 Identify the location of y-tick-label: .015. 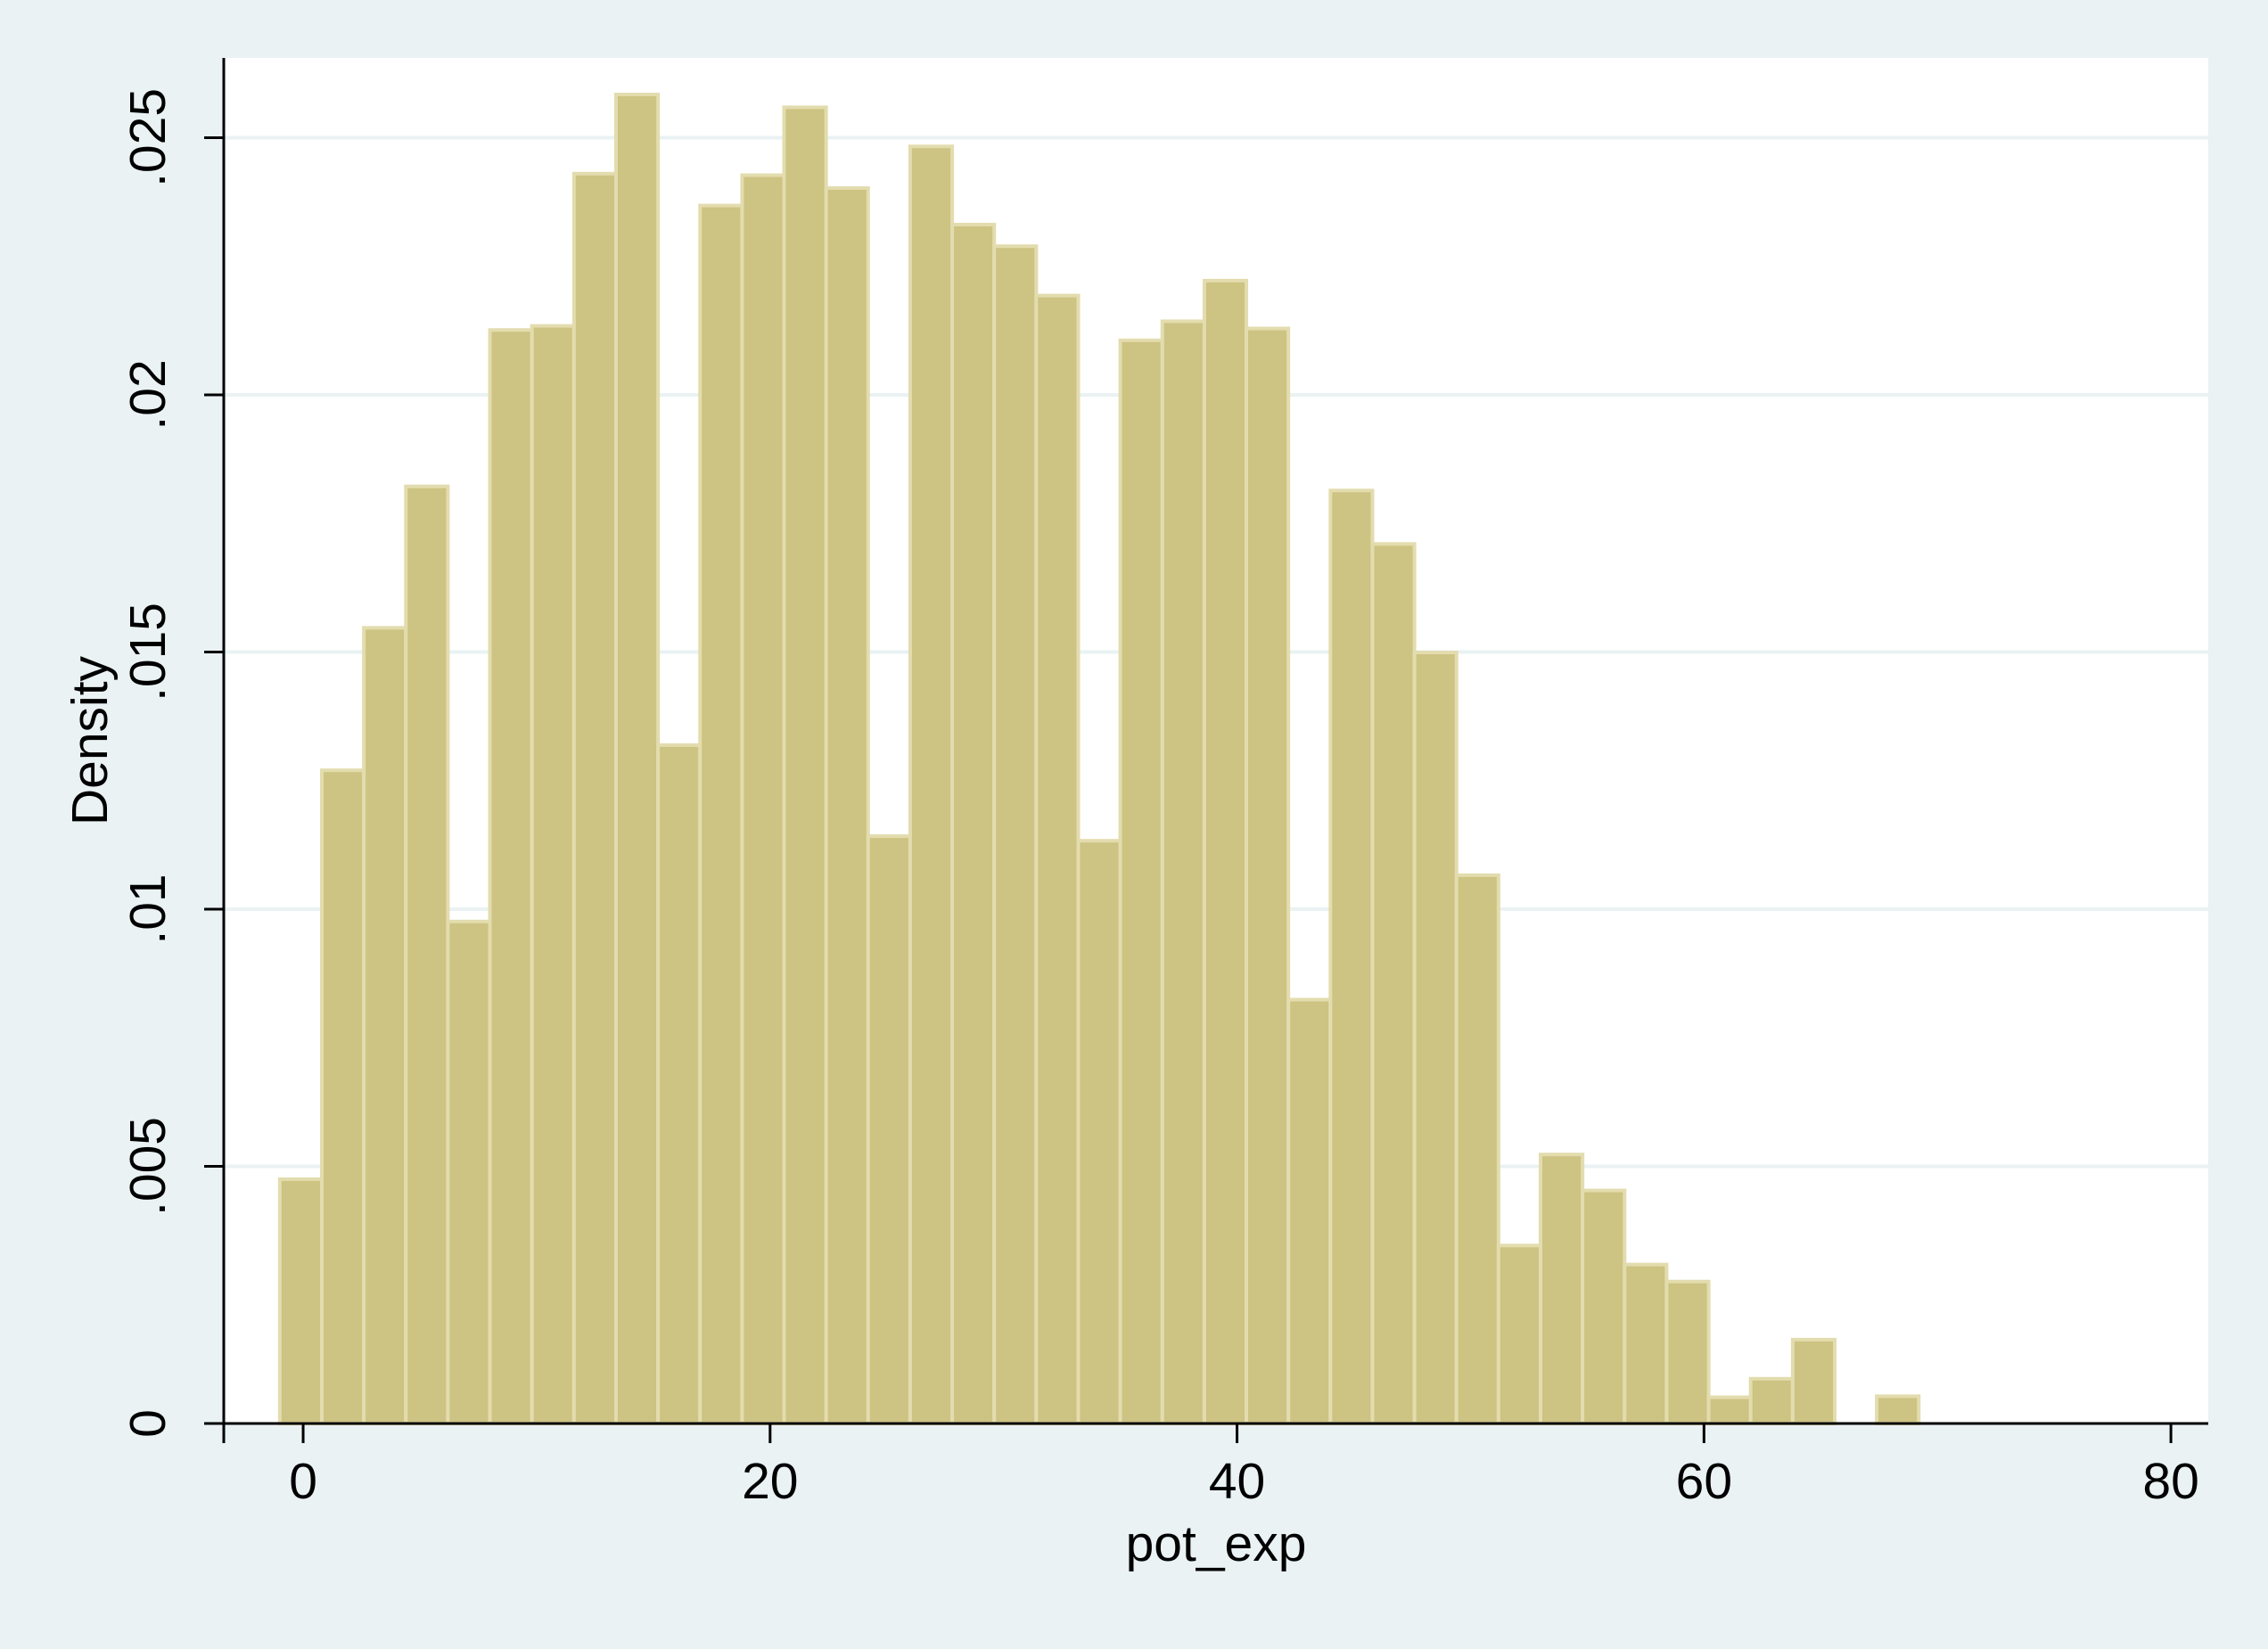
(148, 652).